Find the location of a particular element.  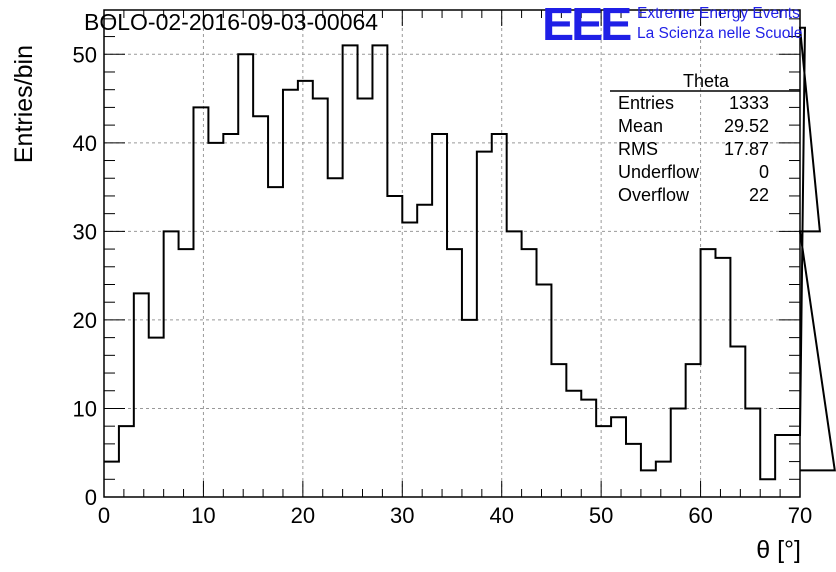

eee-logo: EEE is located at coordinates (587, 25).